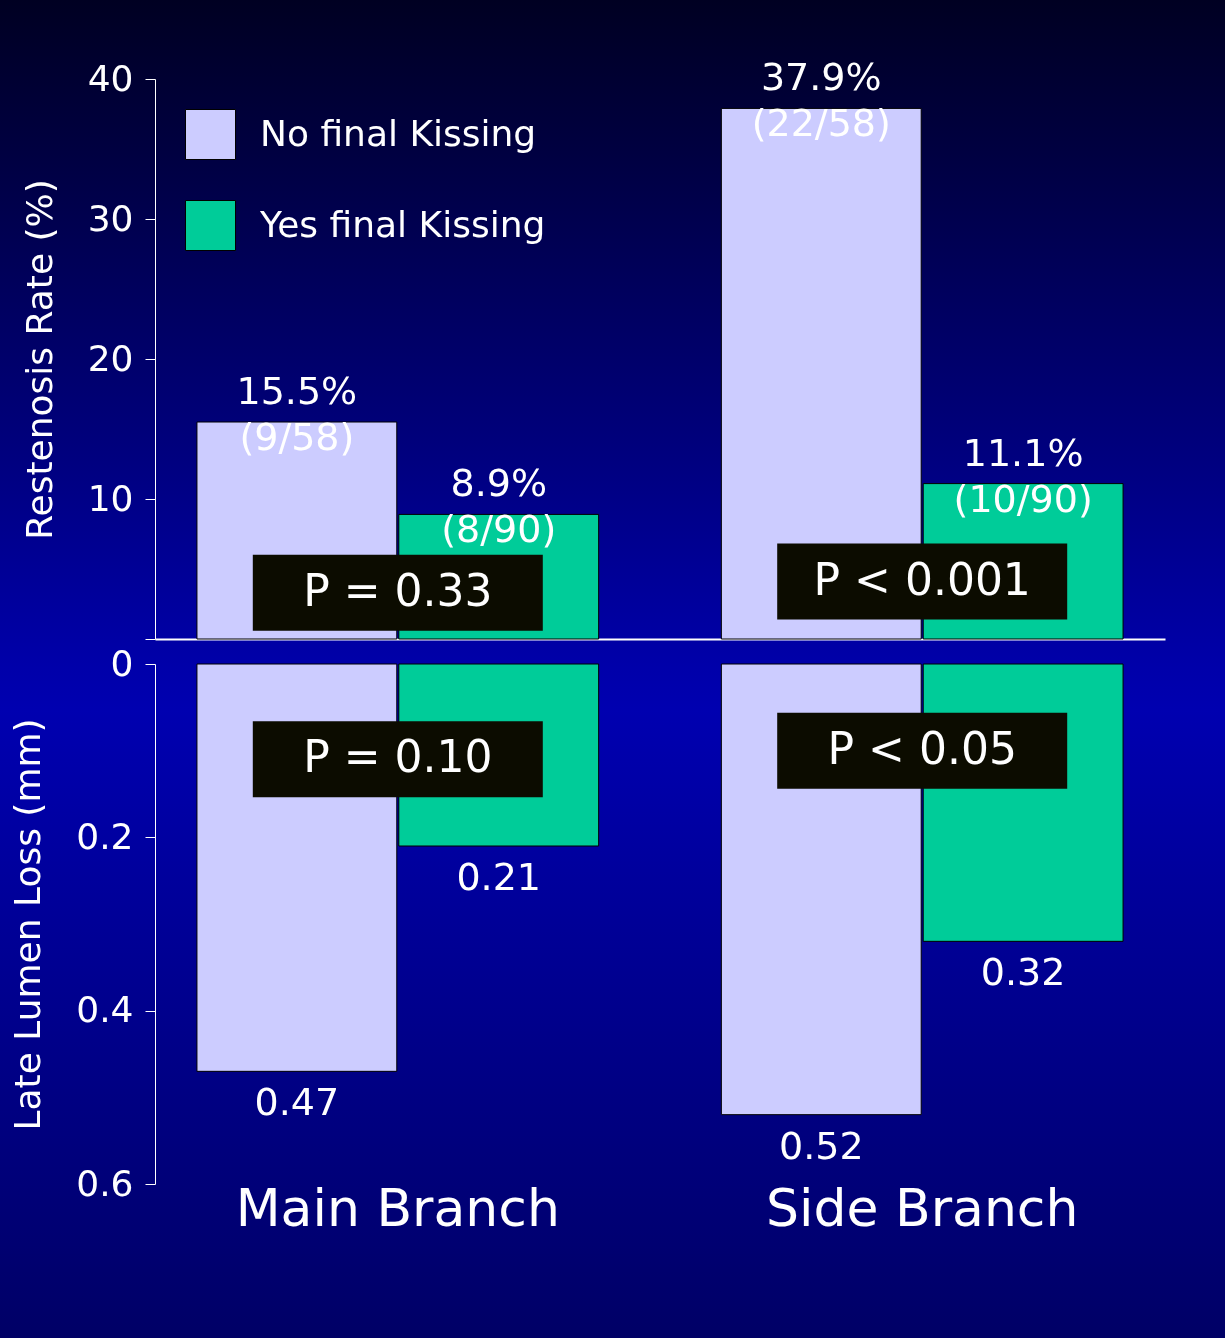 The height and width of the screenshot is (1338, 1225). Describe the element at coordinates (499, 506) in the screenshot. I see `data-label: 8.9% (8/90)` at that location.